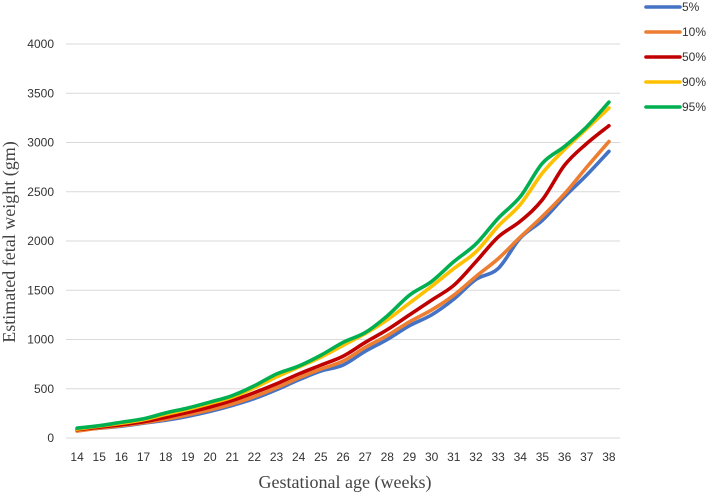  Describe the element at coordinates (210, 457) in the screenshot. I see `x-tick-label: 20` at that location.